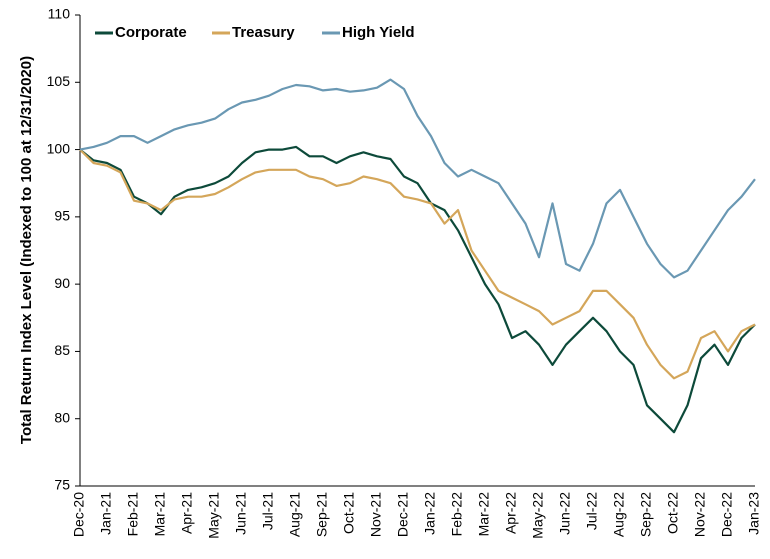 The image size is (770, 559). I want to click on y-tick-label: 105, so click(59, 81).